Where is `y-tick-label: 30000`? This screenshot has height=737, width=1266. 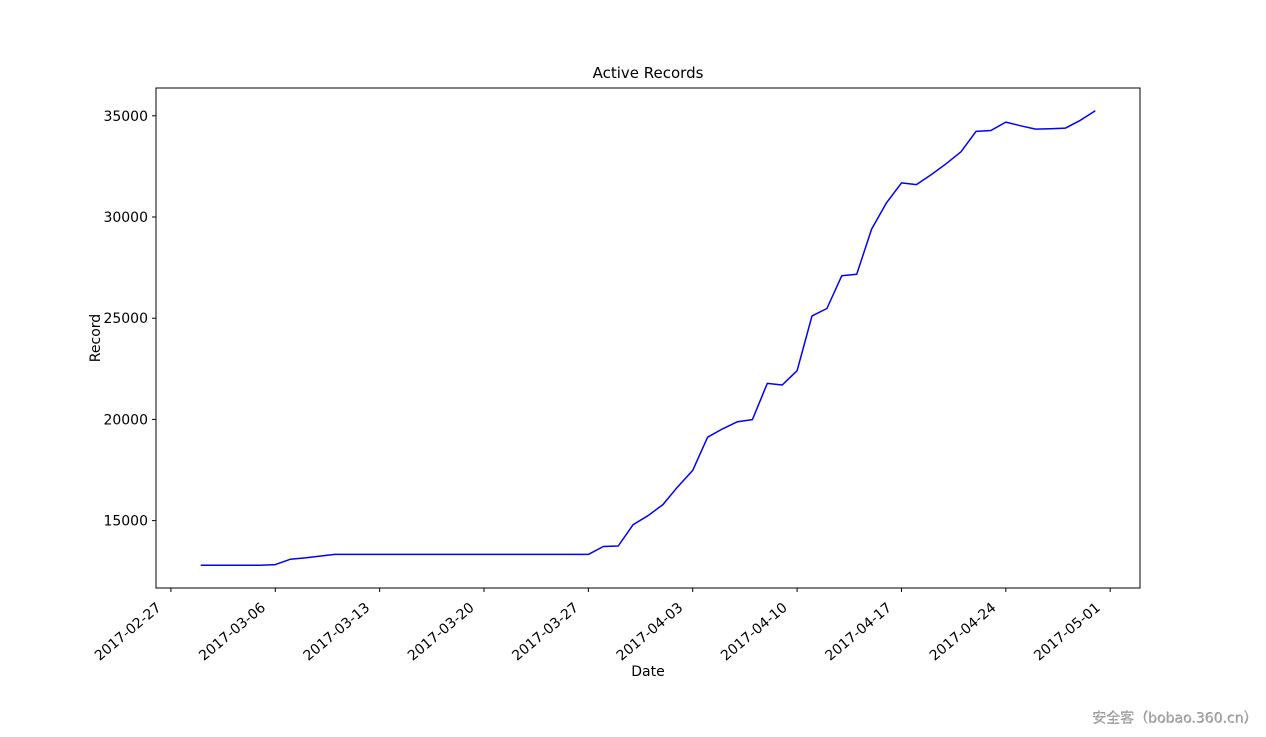 y-tick-label: 30000 is located at coordinates (125, 218).